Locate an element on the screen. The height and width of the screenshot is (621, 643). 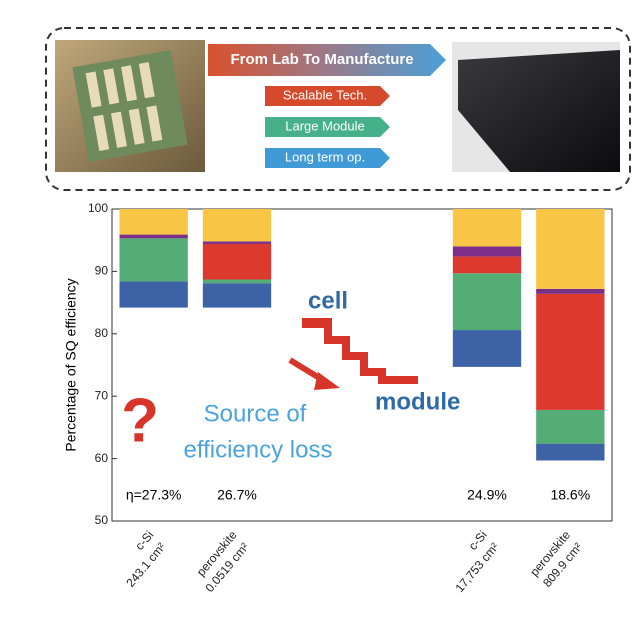
annotation: Source of is located at coordinates (255, 413).